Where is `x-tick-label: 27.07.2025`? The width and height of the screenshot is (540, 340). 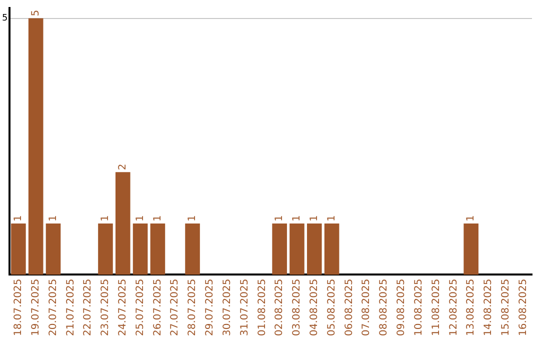 x-tick-label: 27.07.2025 is located at coordinates (175, 307).